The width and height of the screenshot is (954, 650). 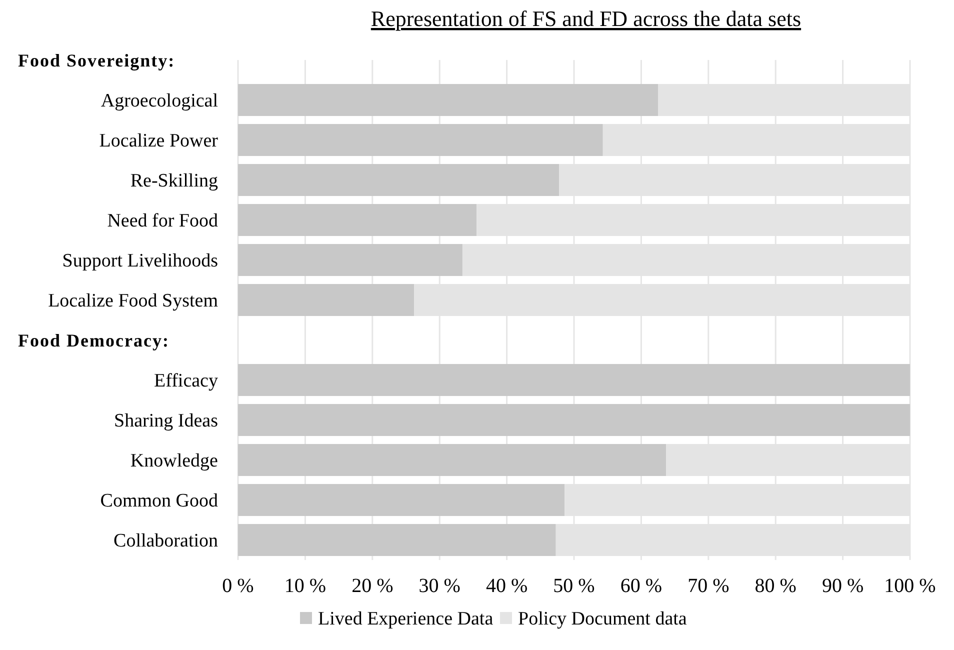 What do you see at coordinates (186, 381) in the screenshot?
I see `y-tick-label: Efficacy` at bounding box center [186, 381].